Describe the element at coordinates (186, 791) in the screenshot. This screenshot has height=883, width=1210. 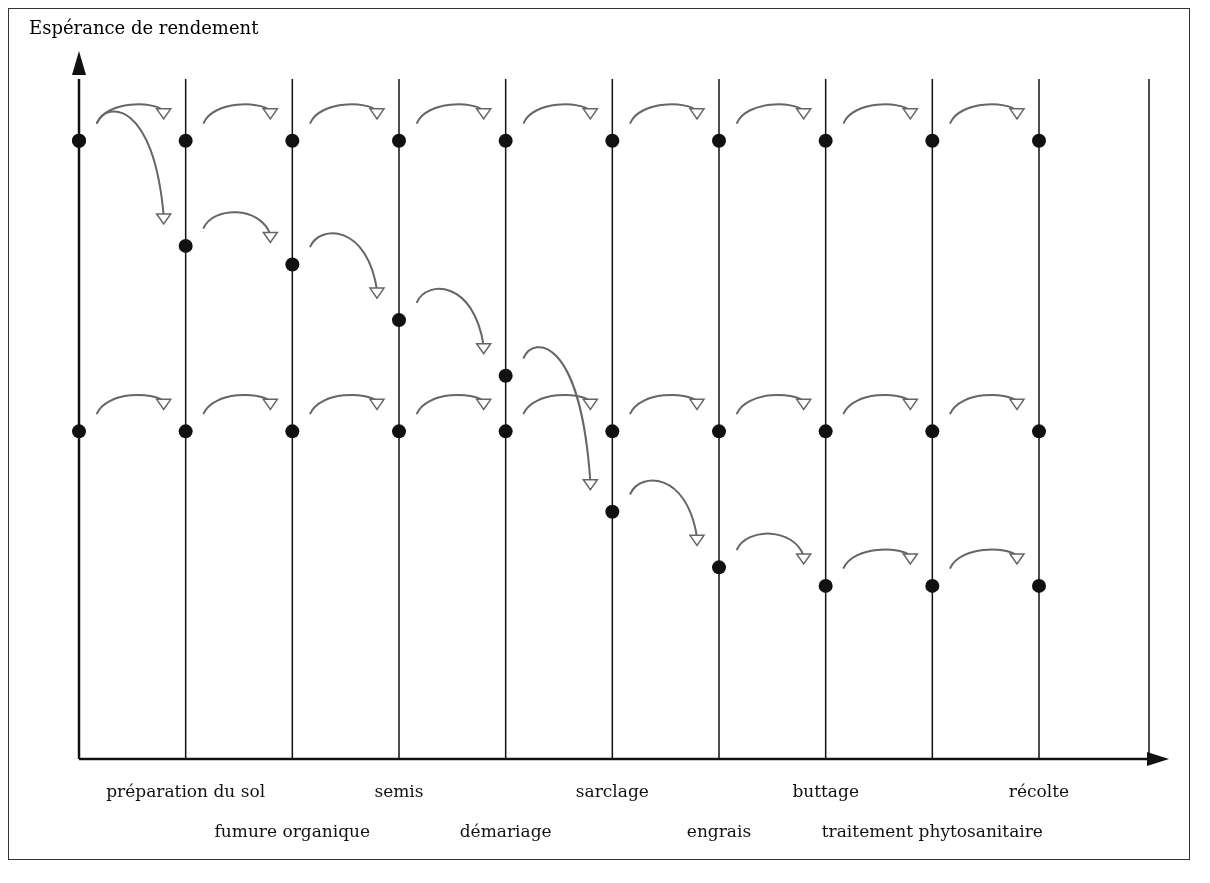
I see `x-tick-label: préparation du sol` at that location.